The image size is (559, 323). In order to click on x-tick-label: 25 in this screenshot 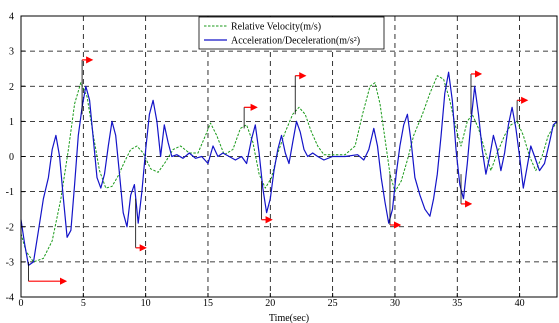, I will do `click(333, 303)`.